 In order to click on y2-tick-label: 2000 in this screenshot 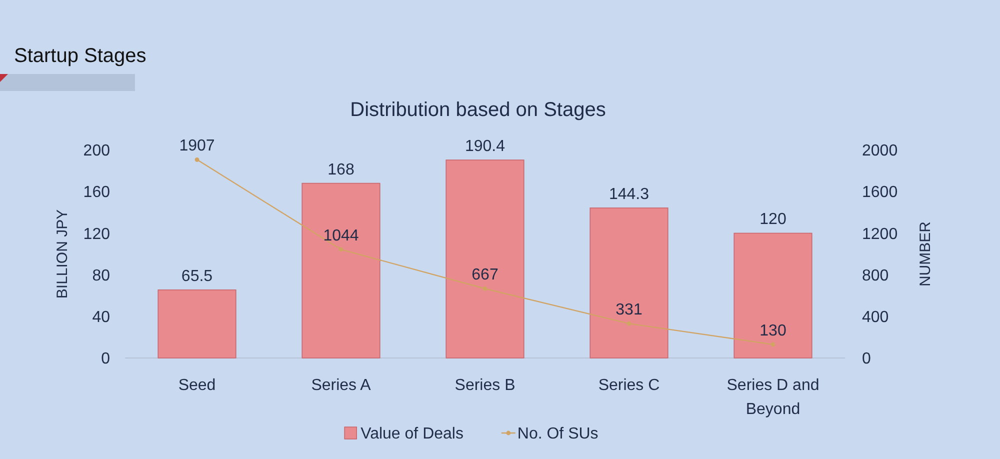, I will do `click(880, 151)`.